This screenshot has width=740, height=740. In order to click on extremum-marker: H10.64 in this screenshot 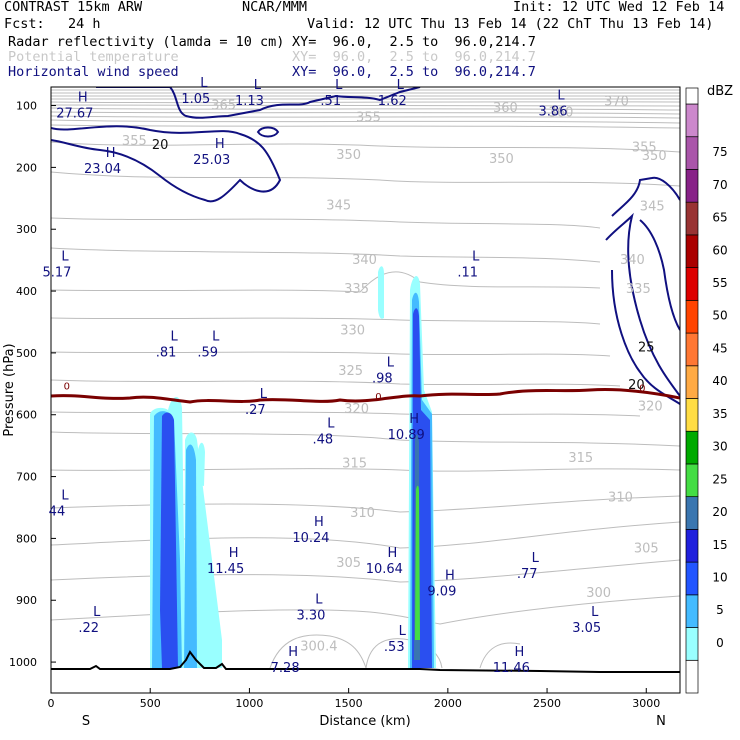, I will do `click(384, 561)`.